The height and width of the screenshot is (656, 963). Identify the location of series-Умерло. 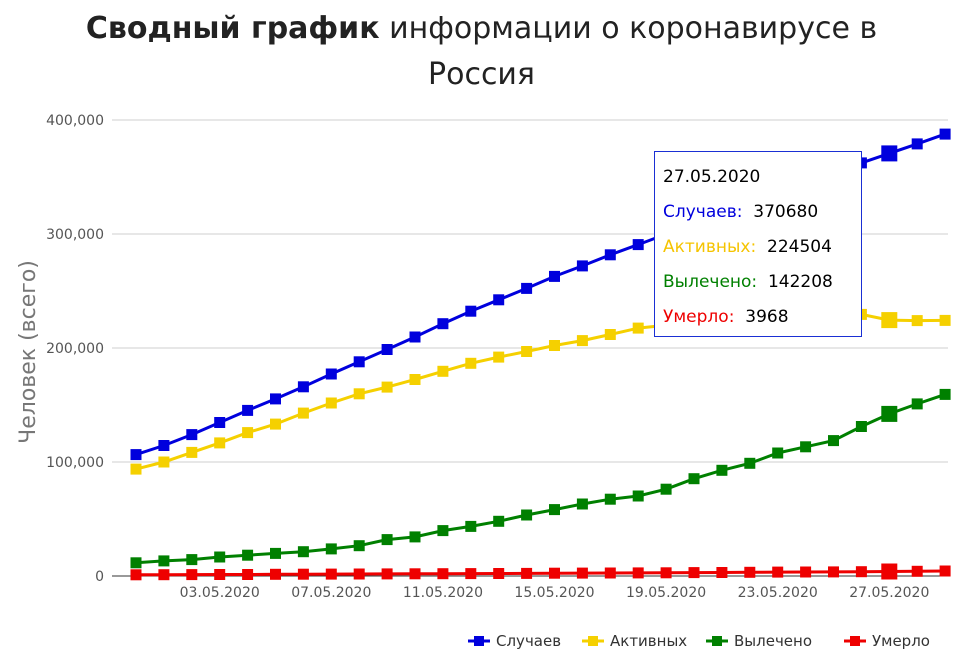
(540, 572).